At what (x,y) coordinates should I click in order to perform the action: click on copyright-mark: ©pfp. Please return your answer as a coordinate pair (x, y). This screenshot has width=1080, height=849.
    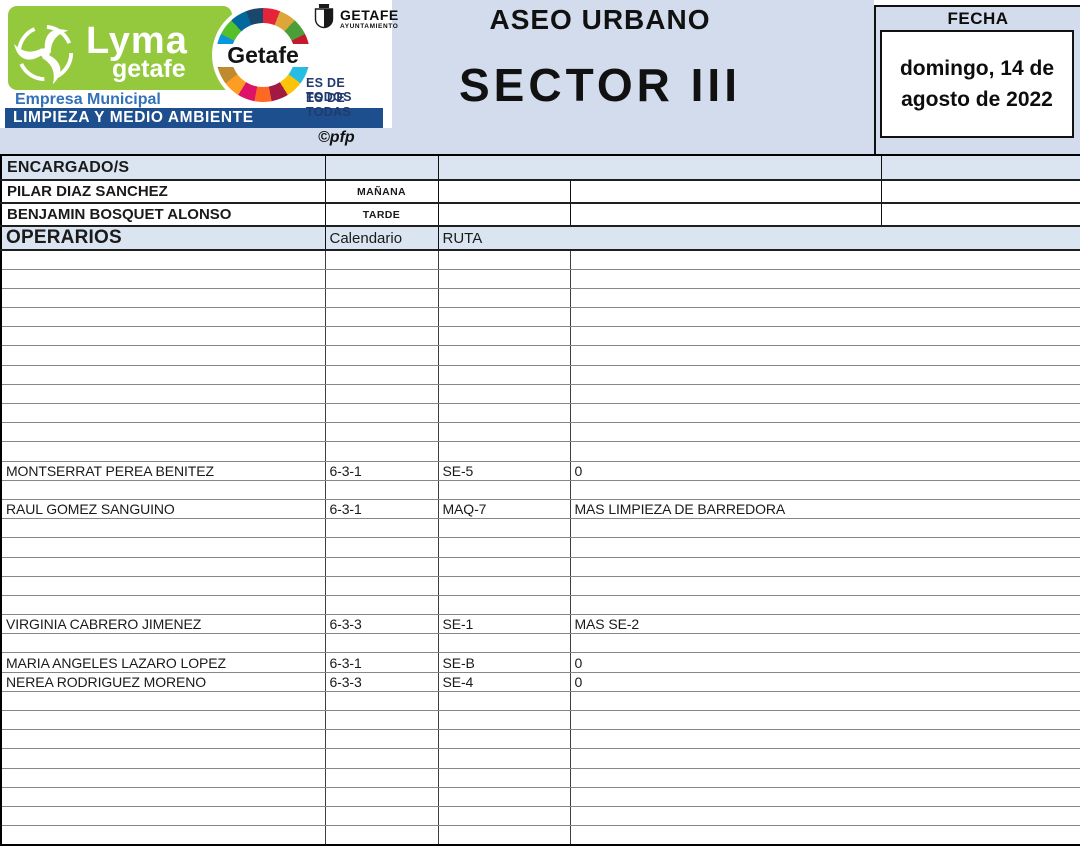
    Looking at the image, I should click on (336, 137).